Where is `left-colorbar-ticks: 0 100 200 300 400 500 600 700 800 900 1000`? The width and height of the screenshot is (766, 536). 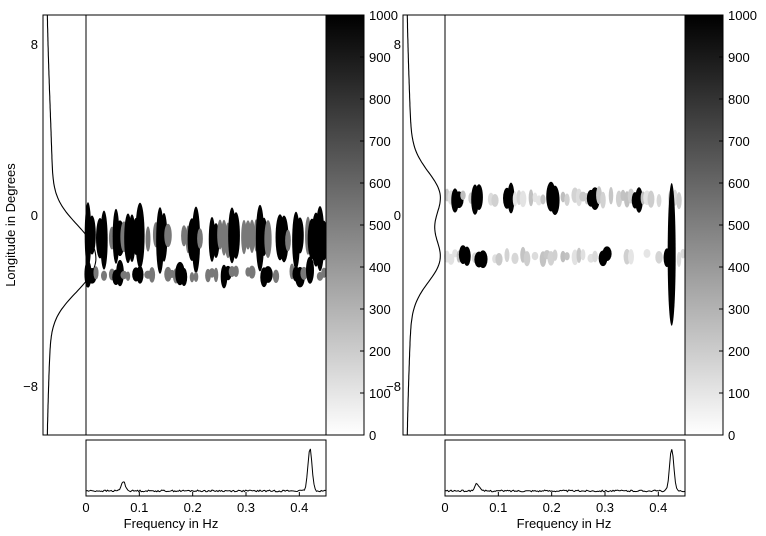 left-colorbar-ticks: 0 100 200 300 400 500 600 700 800 900 1000 is located at coordinates (379, 225).